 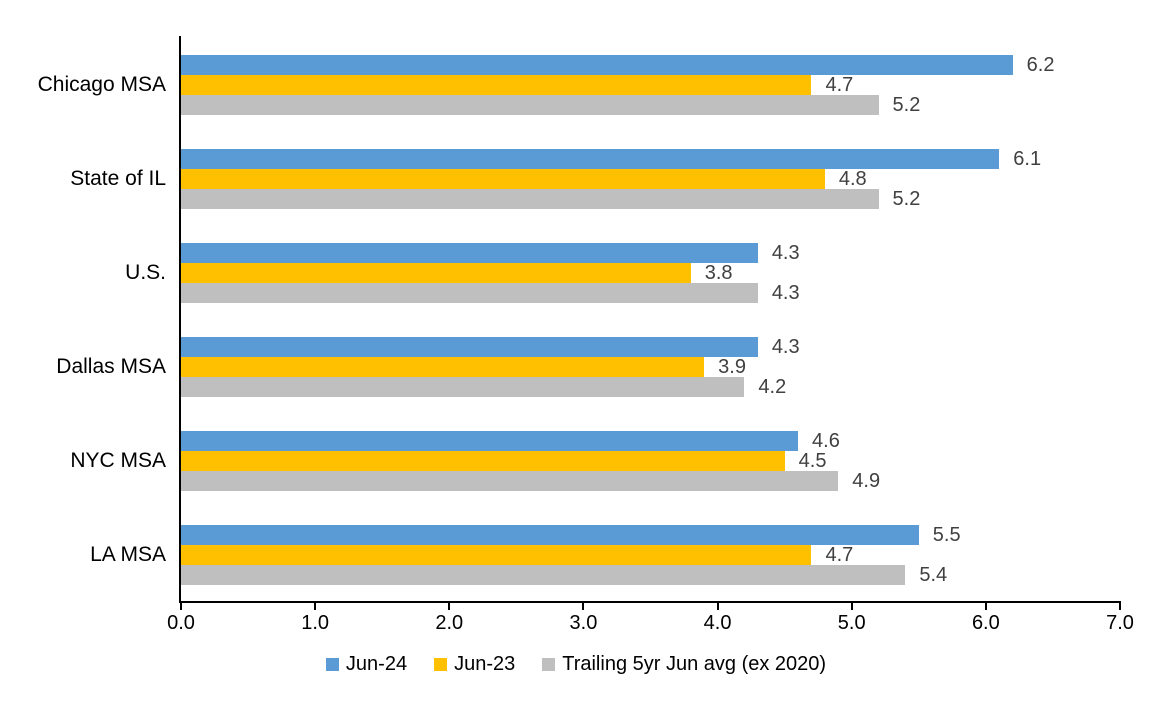 What do you see at coordinates (376, 663) in the screenshot?
I see `legend-label: Jun-24` at bounding box center [376, 663].